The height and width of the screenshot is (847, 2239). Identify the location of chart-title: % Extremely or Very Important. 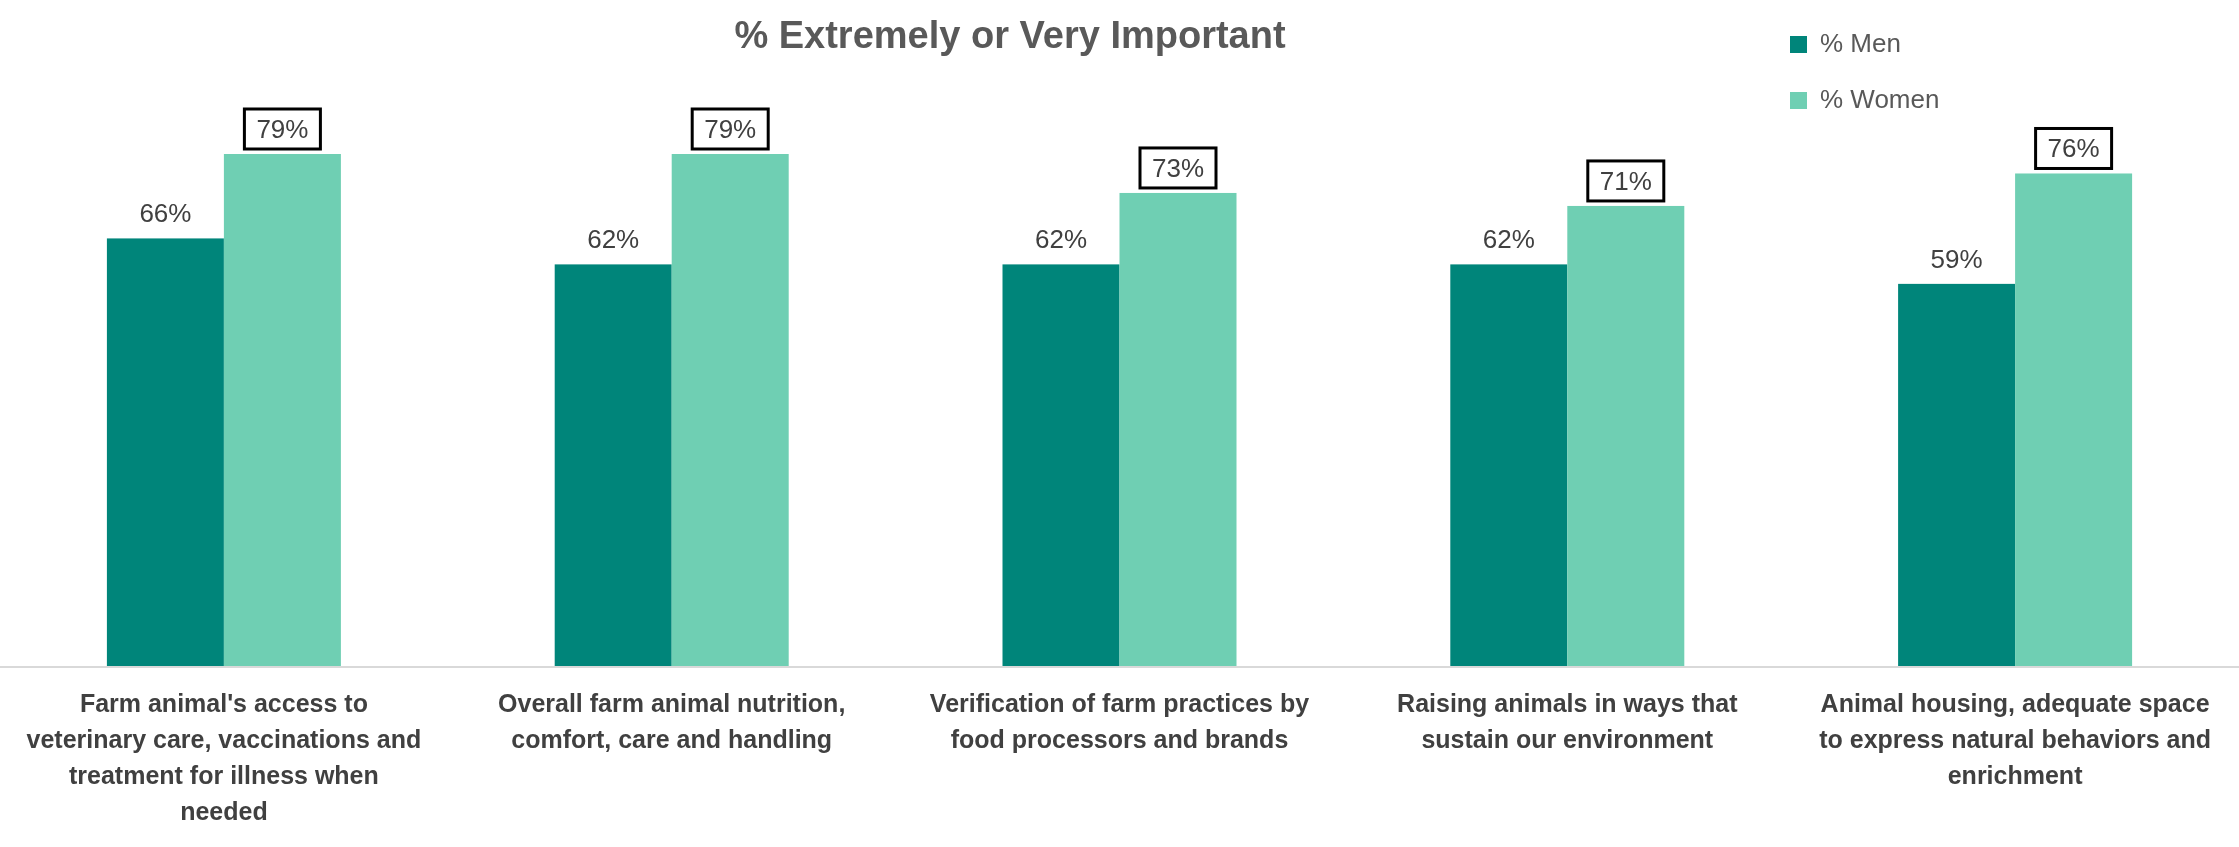
(1010, 35).